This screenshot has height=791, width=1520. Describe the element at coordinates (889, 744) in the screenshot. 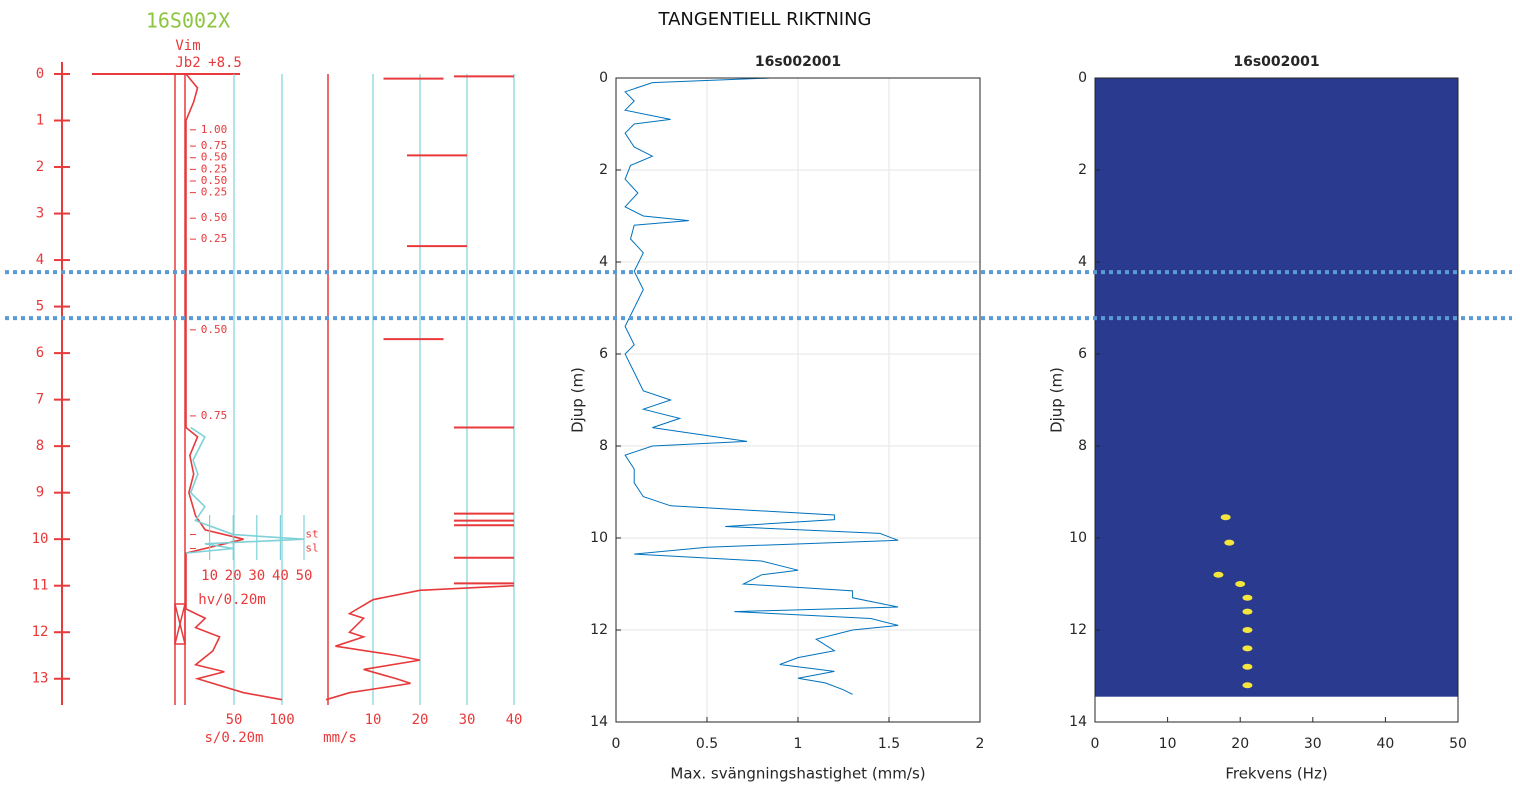

I see `x-tick-label: 1.5` at that location.